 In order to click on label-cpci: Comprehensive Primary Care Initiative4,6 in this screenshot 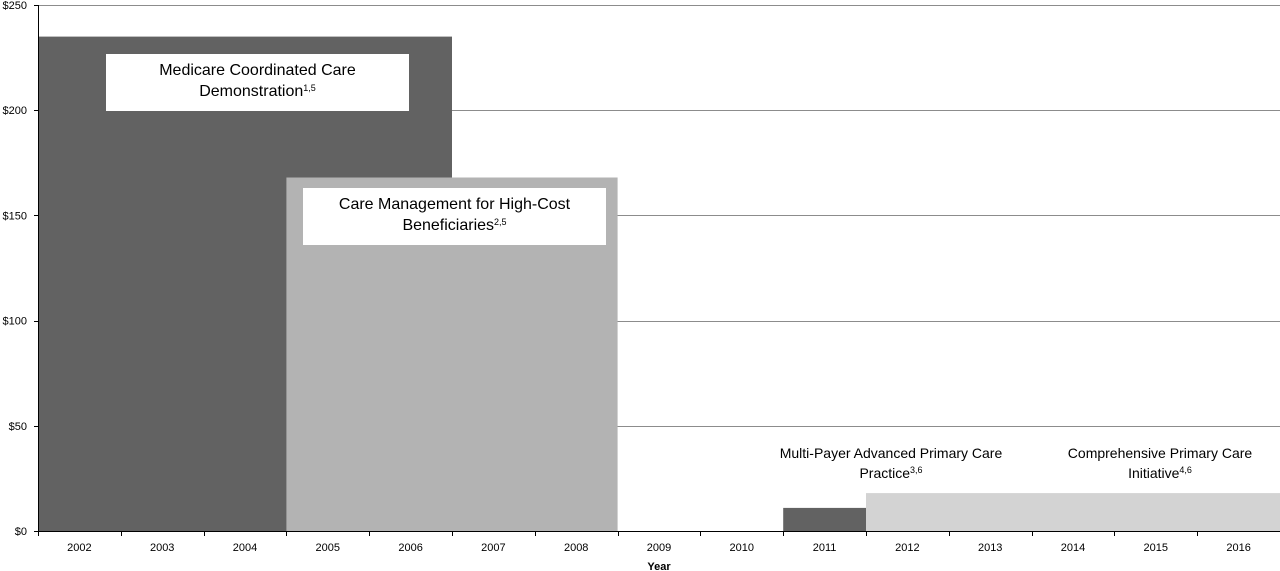, I will do `click(1160, 463)`.